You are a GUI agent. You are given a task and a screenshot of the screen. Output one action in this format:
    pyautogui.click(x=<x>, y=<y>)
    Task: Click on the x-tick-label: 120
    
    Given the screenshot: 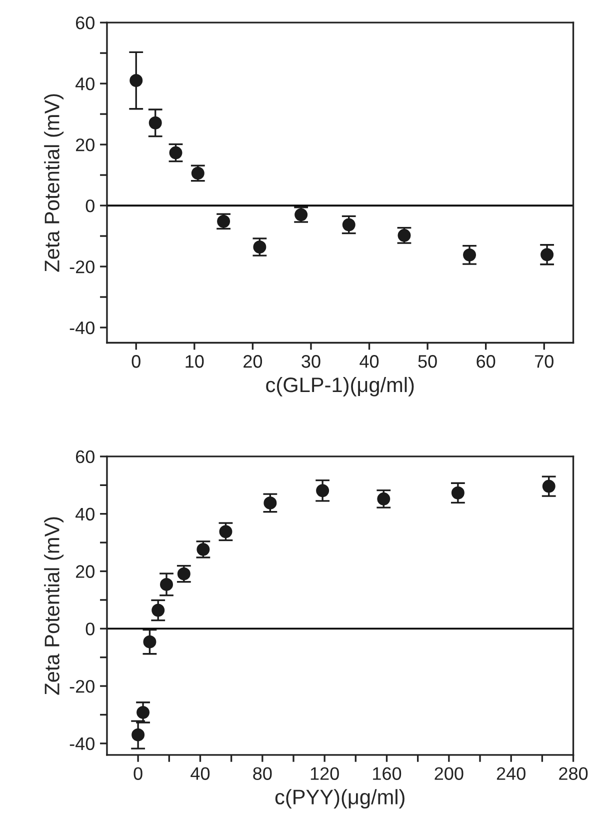 What is the action you would take?
    pyautogui.click(x=324, y=773)
    